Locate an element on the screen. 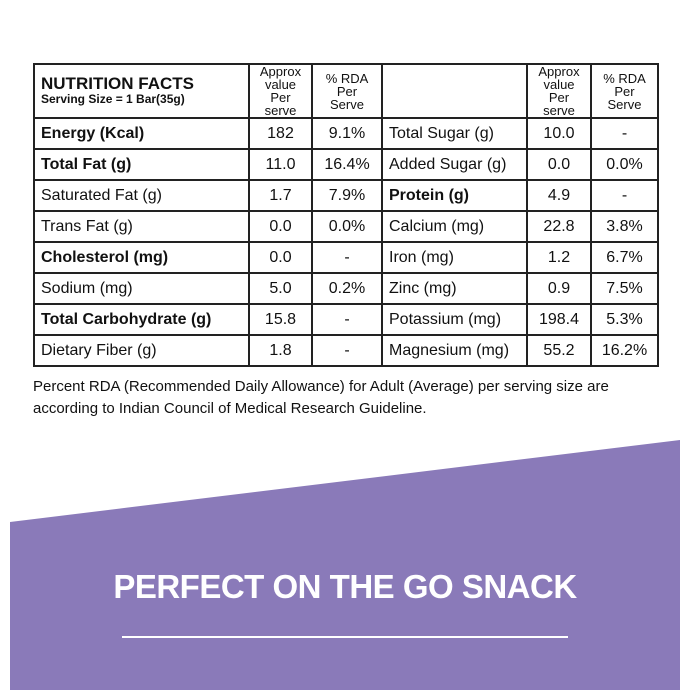  table-cell: Cholesterol (mg) is located at coordinates (141, 257).